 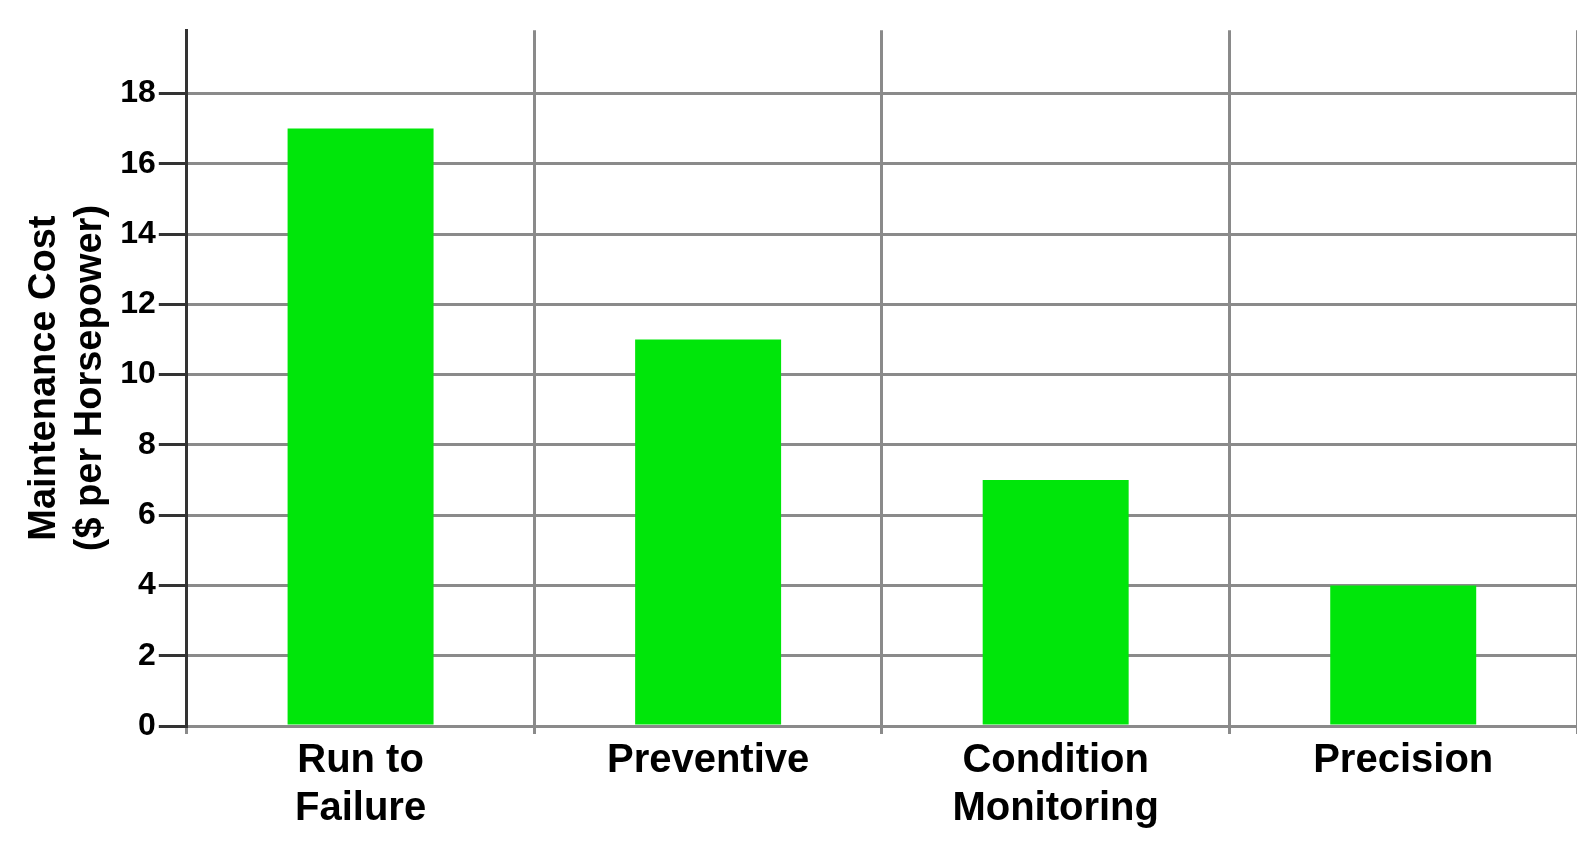 What do you see at coordinates (1403, 758) in the screenshot?
I see `x-tick-label: Precision` at bounding box center [1403, 758].